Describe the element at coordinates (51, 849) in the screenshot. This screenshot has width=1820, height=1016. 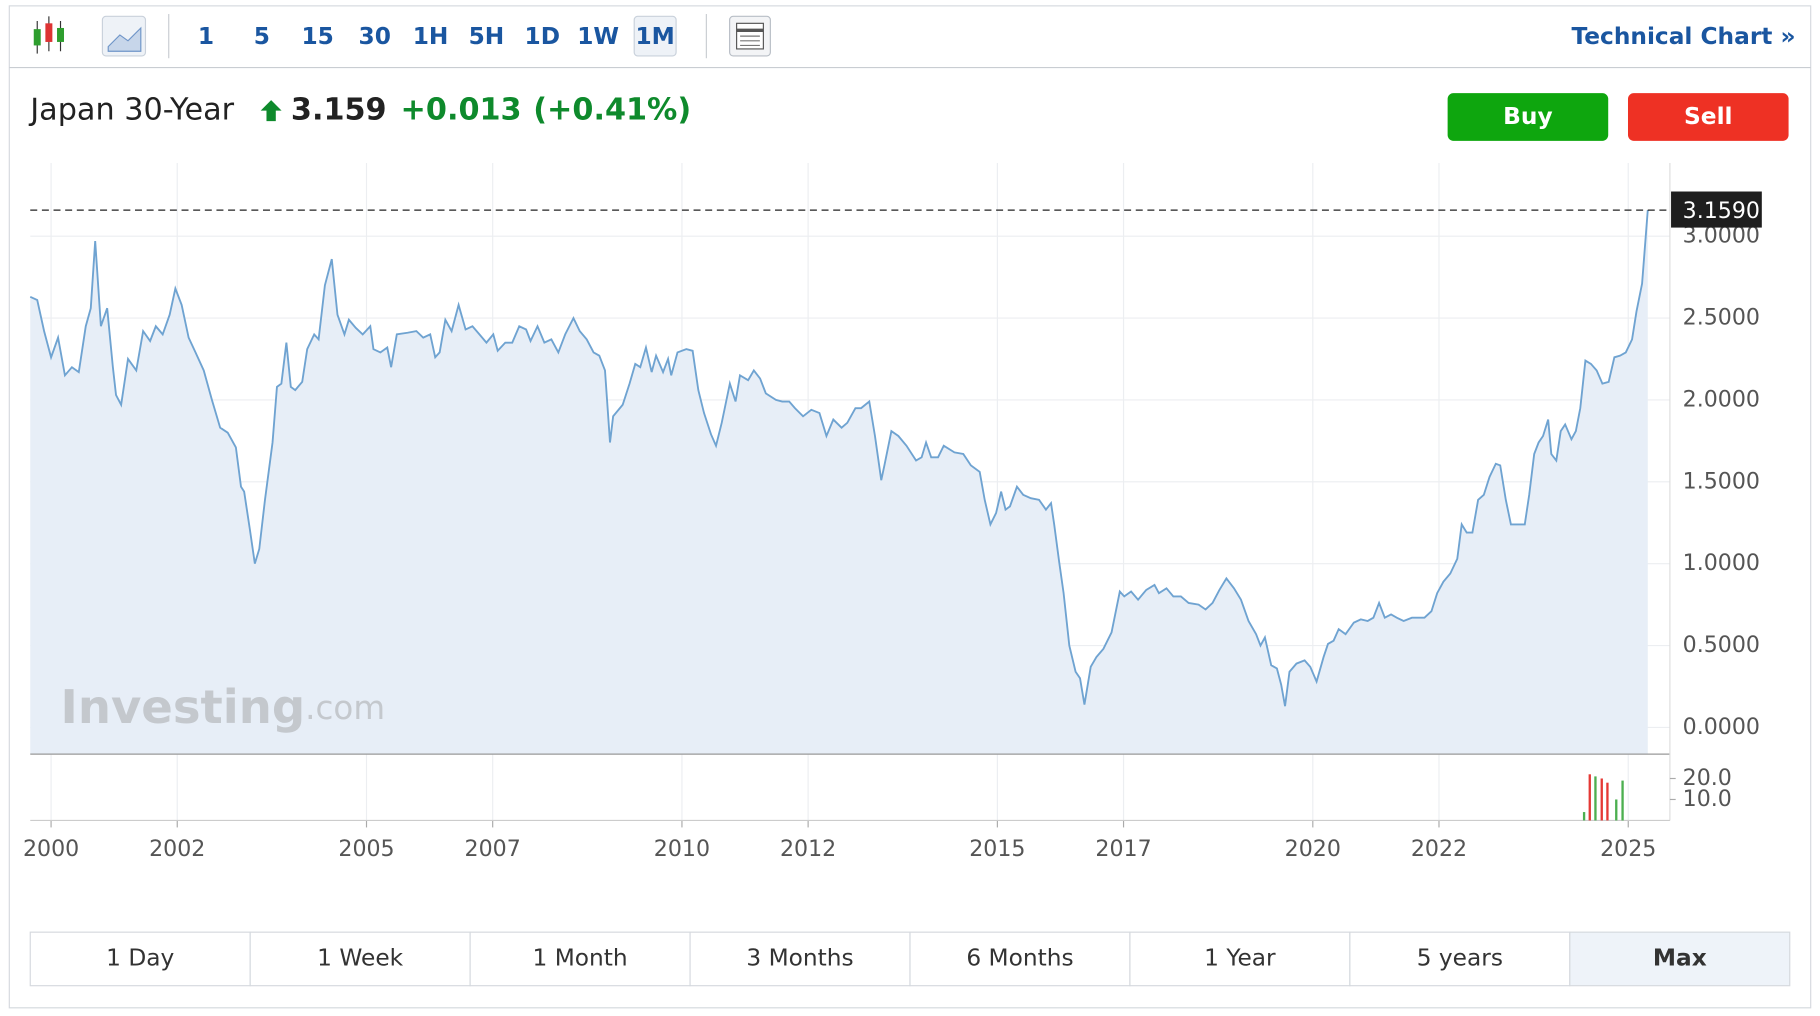
I see `x-tick-label: 2000` at that location.